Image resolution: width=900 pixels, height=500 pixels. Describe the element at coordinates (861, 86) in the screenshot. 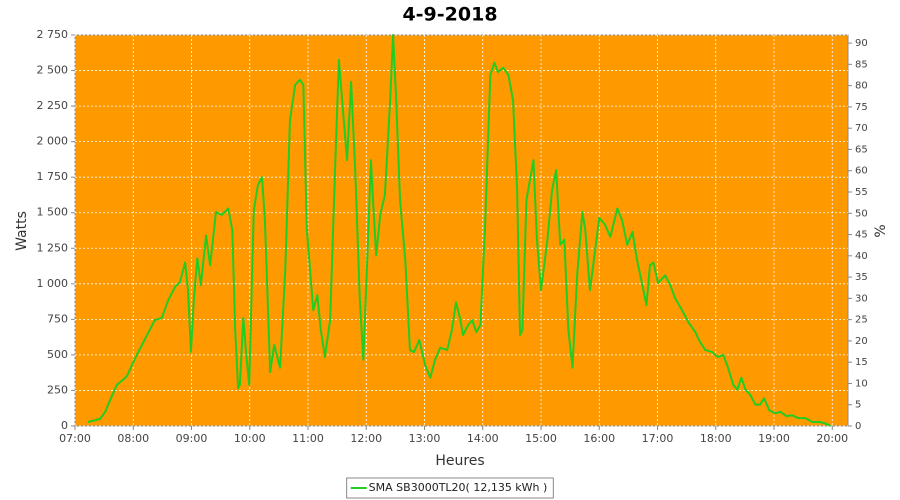

I see `y2-tick-label: 80` at that location.